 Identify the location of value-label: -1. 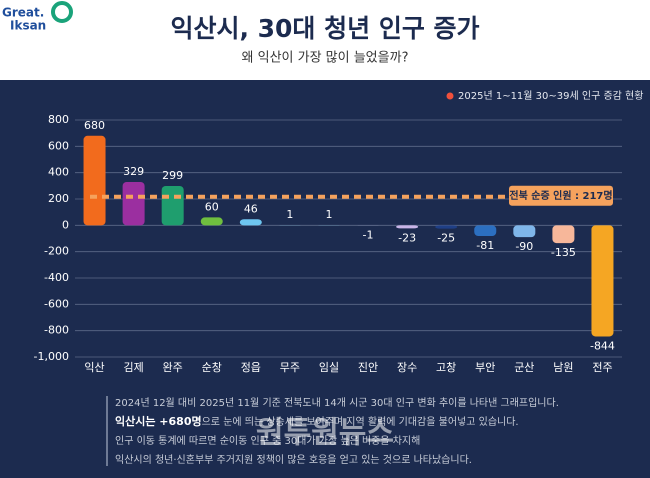
(368, 234).